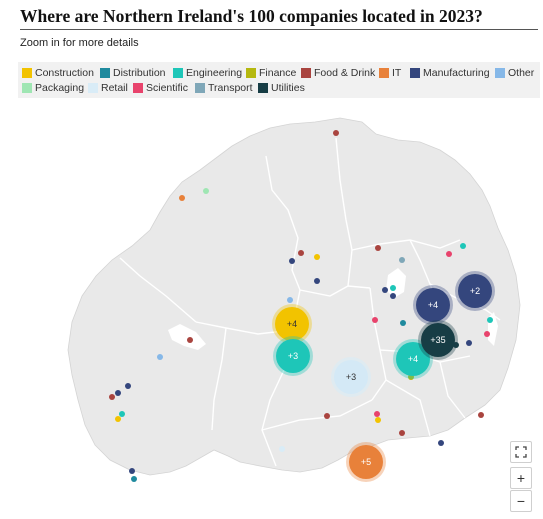 This screenshot has width=543, height=519. Describe the element at coordinates (114, 88) in the screenshot. I see `legend-label: Retail` at that location.